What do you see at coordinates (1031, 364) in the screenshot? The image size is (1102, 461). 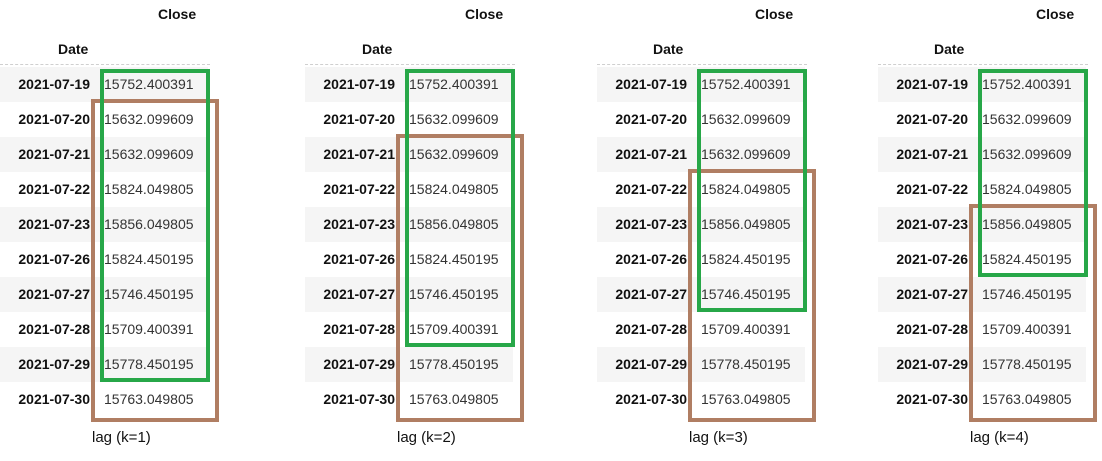 I see `close-value-cell: 15778.450195` at bounding box center [1031, 364].